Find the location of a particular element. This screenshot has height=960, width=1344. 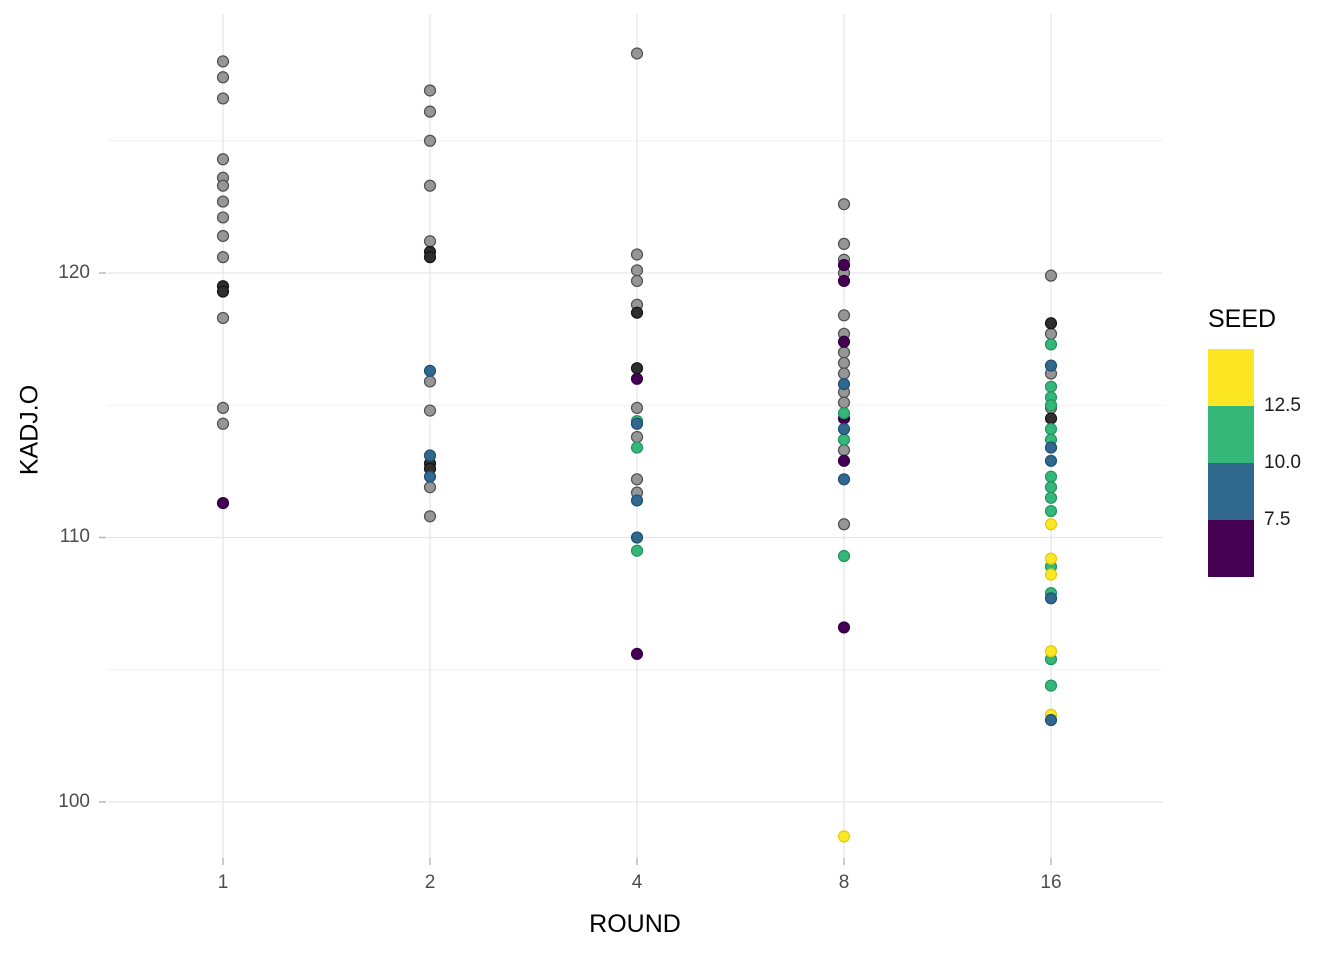

x-tick-label-1: 1 is located at coordinates (223, 882).